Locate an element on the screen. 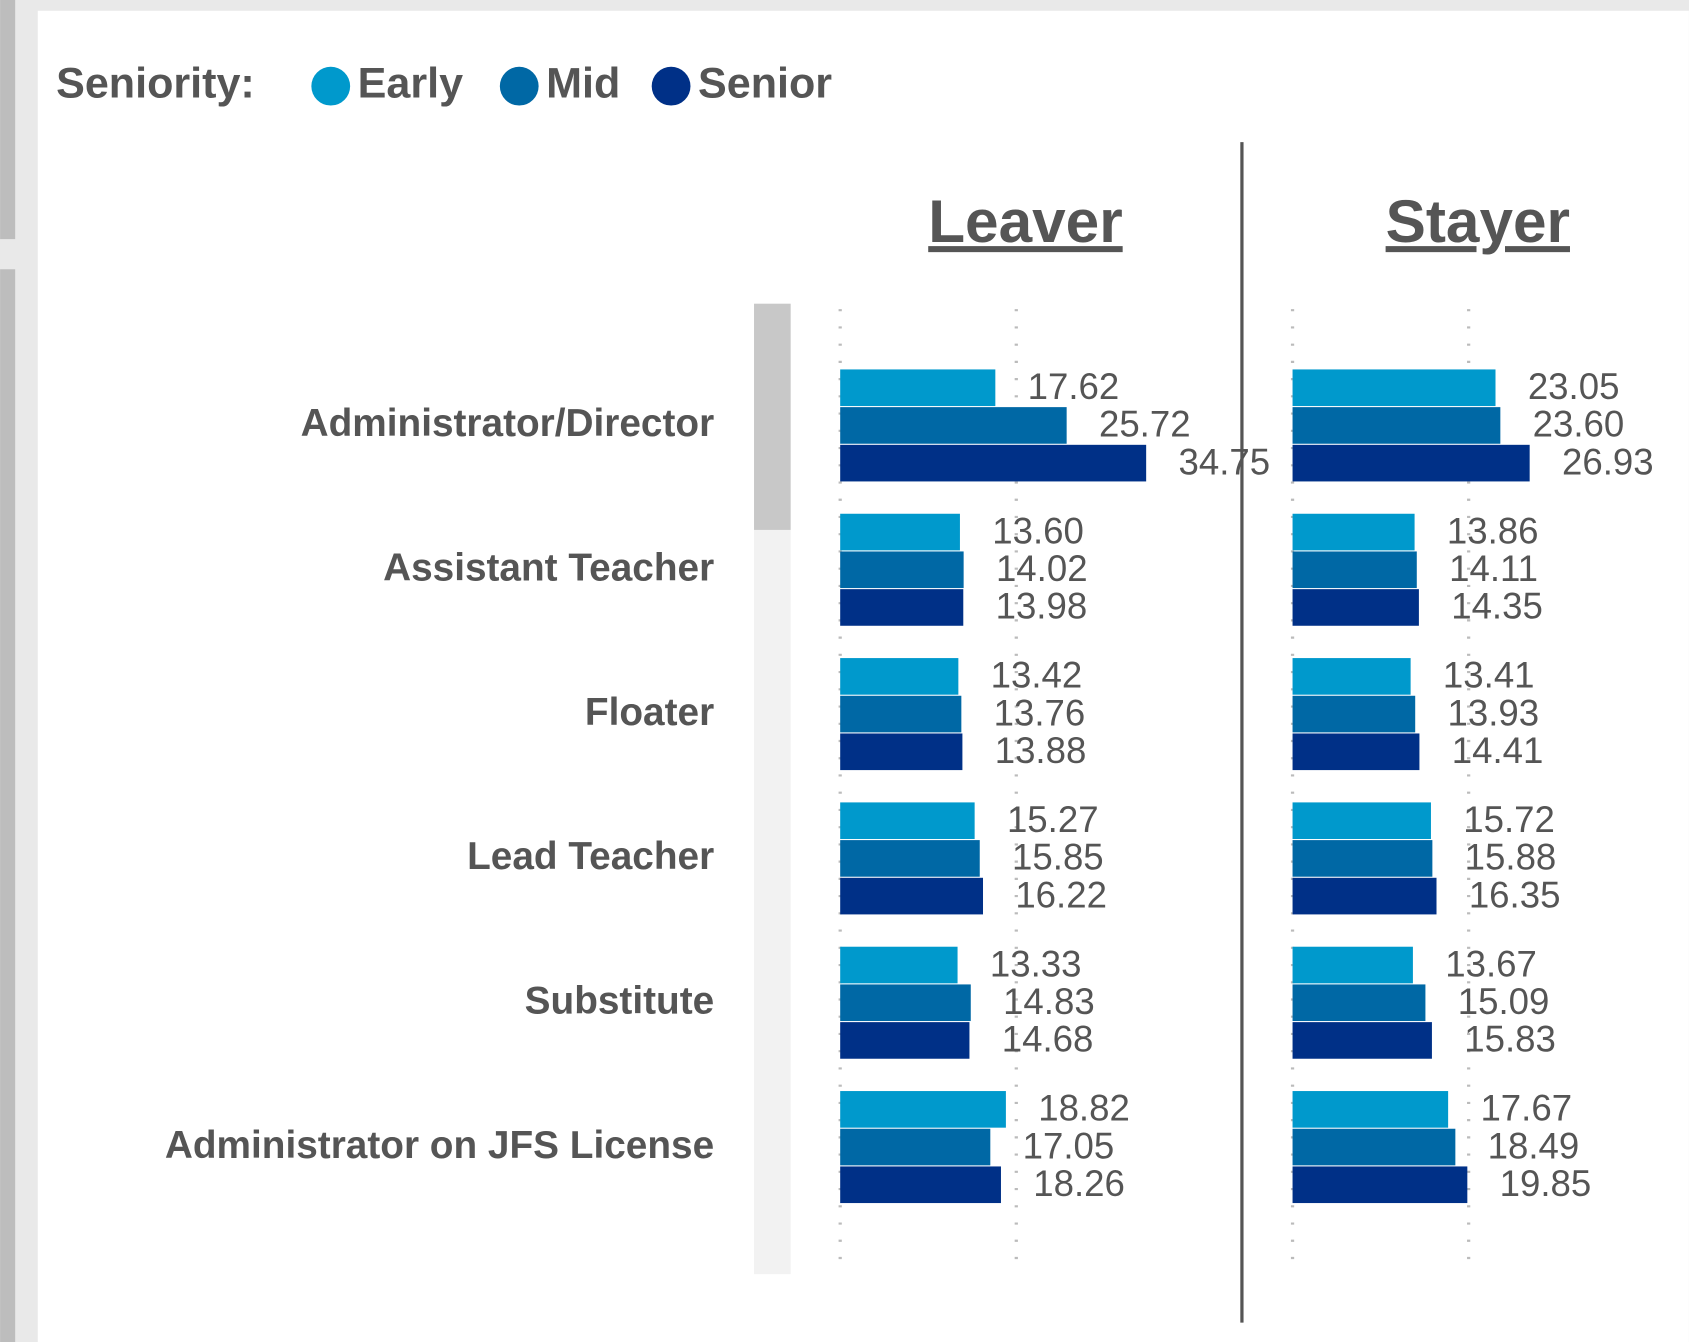 The height and width of the screenshot is (1342, 1689). value-label: 17.05 is located at coordinates (1069, 1145).